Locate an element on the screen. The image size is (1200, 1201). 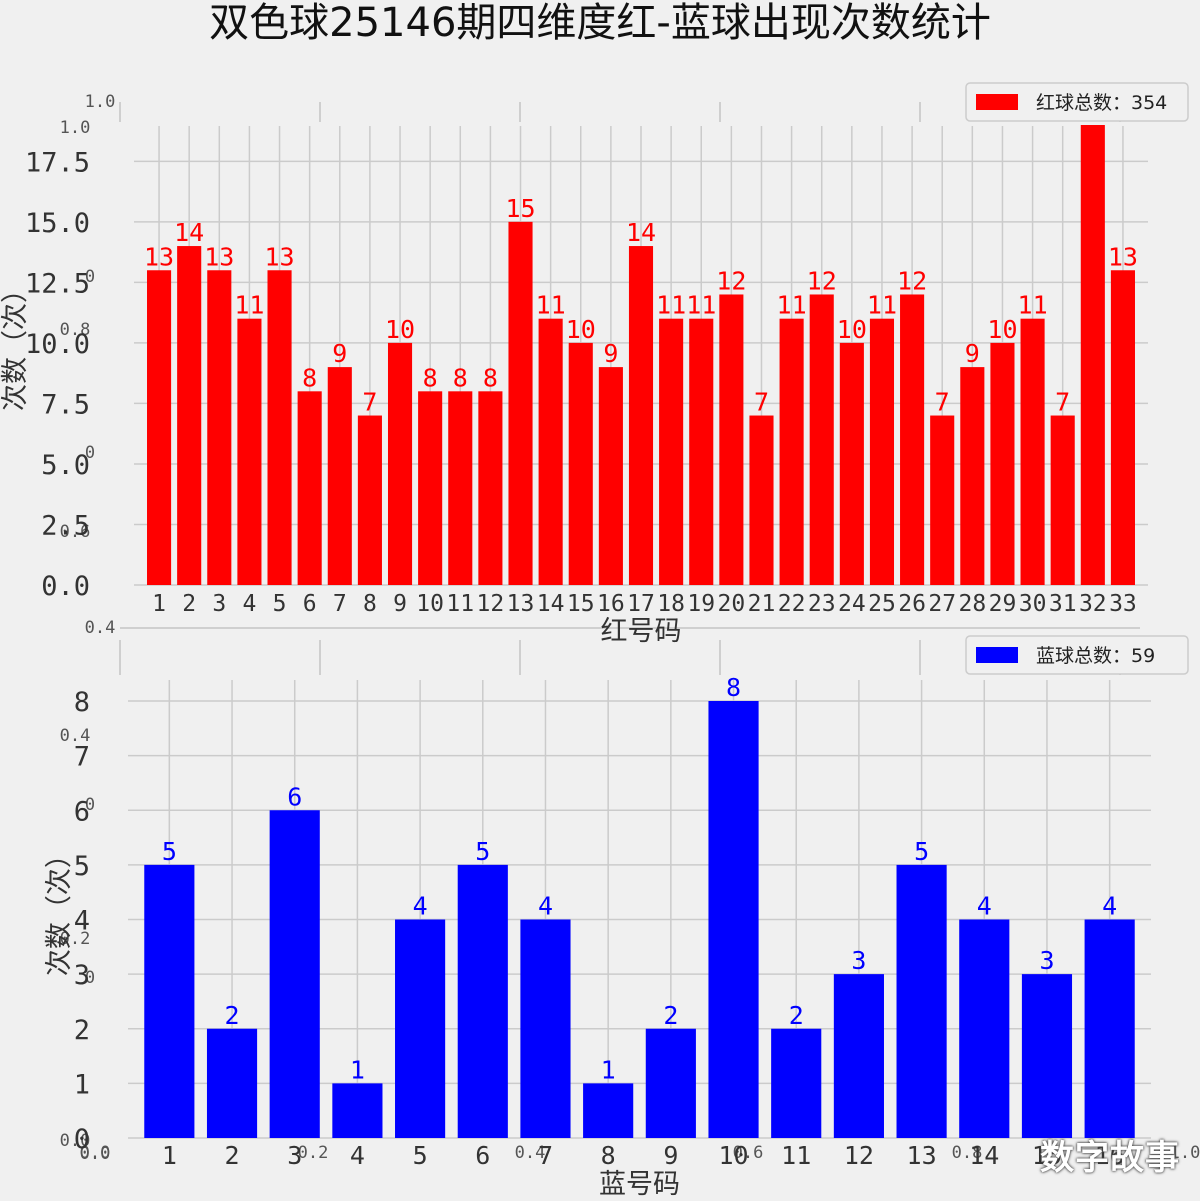
bar-value-label: 1 is located at coordinates (357, 1069).